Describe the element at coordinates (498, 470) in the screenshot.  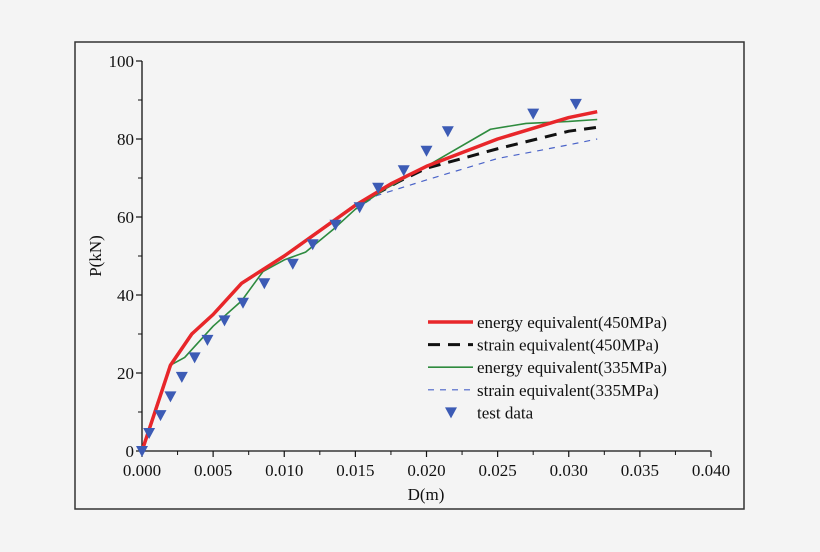
I see `x-tick-label: 0.025` at that location.